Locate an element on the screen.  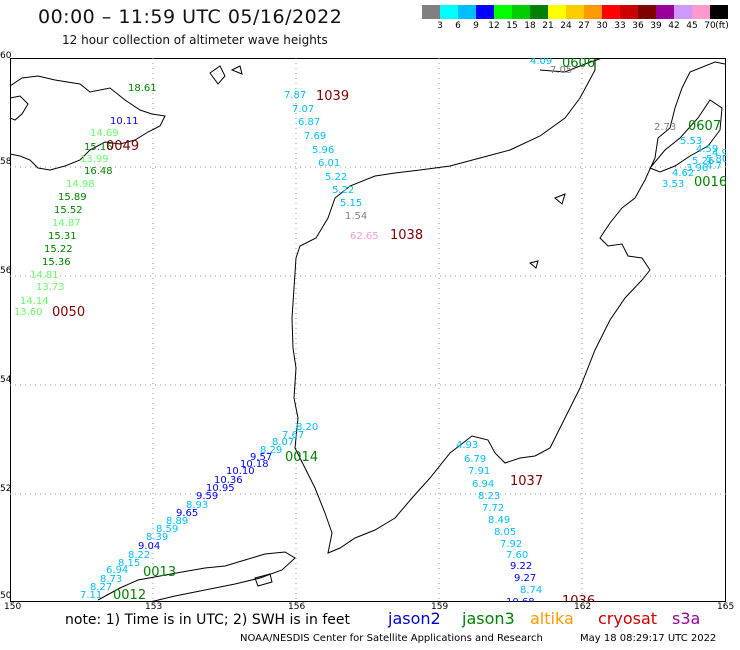
wave-height-value: 7.72 is located at coordinates (493, 508).